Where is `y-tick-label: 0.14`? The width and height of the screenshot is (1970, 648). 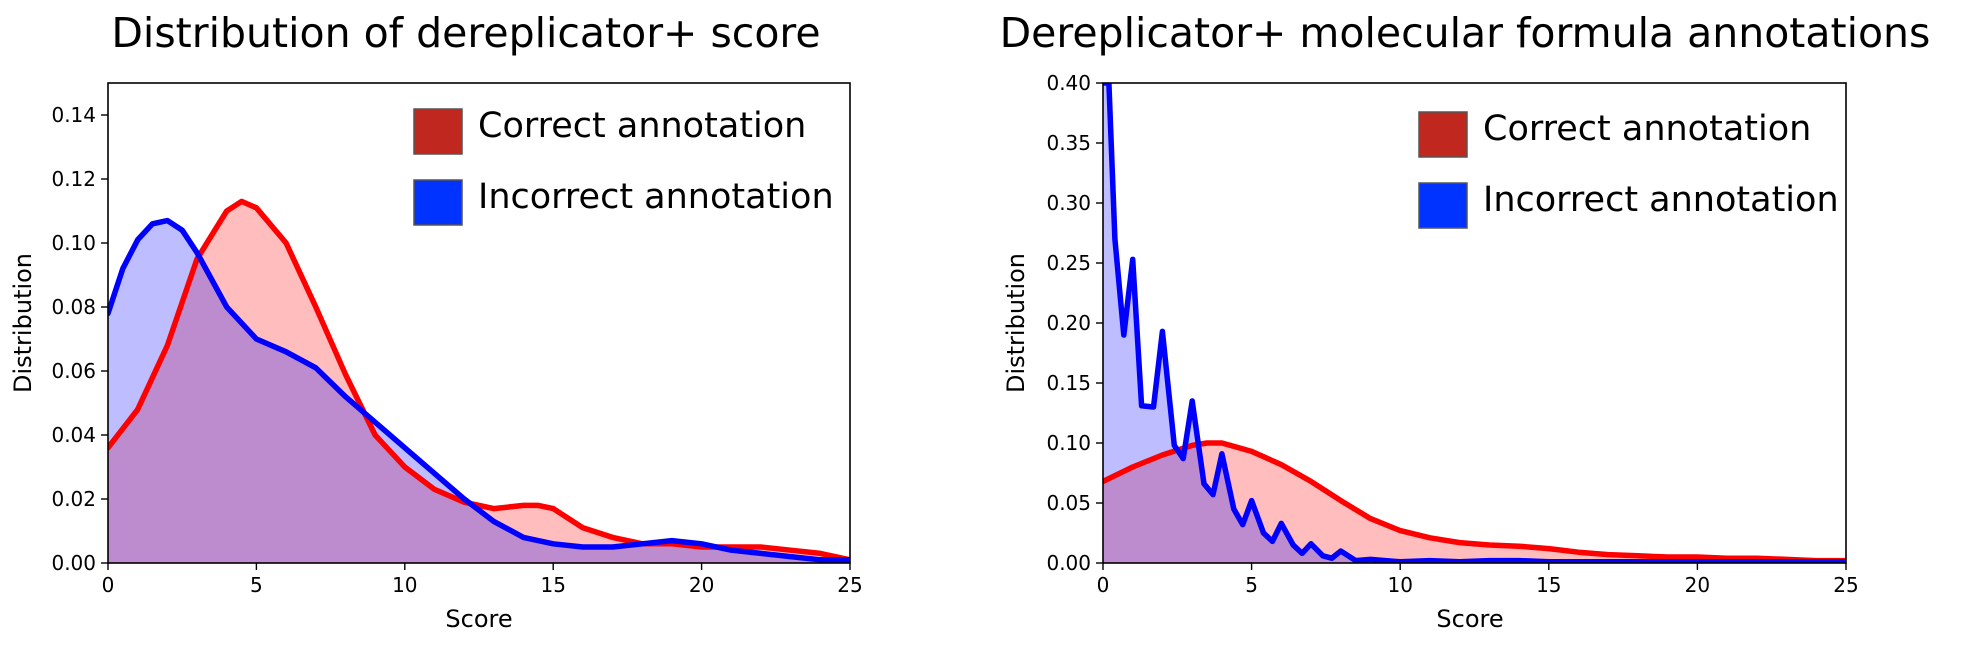 y-tick-label: 0.14 is located at coordinates (73, 115).